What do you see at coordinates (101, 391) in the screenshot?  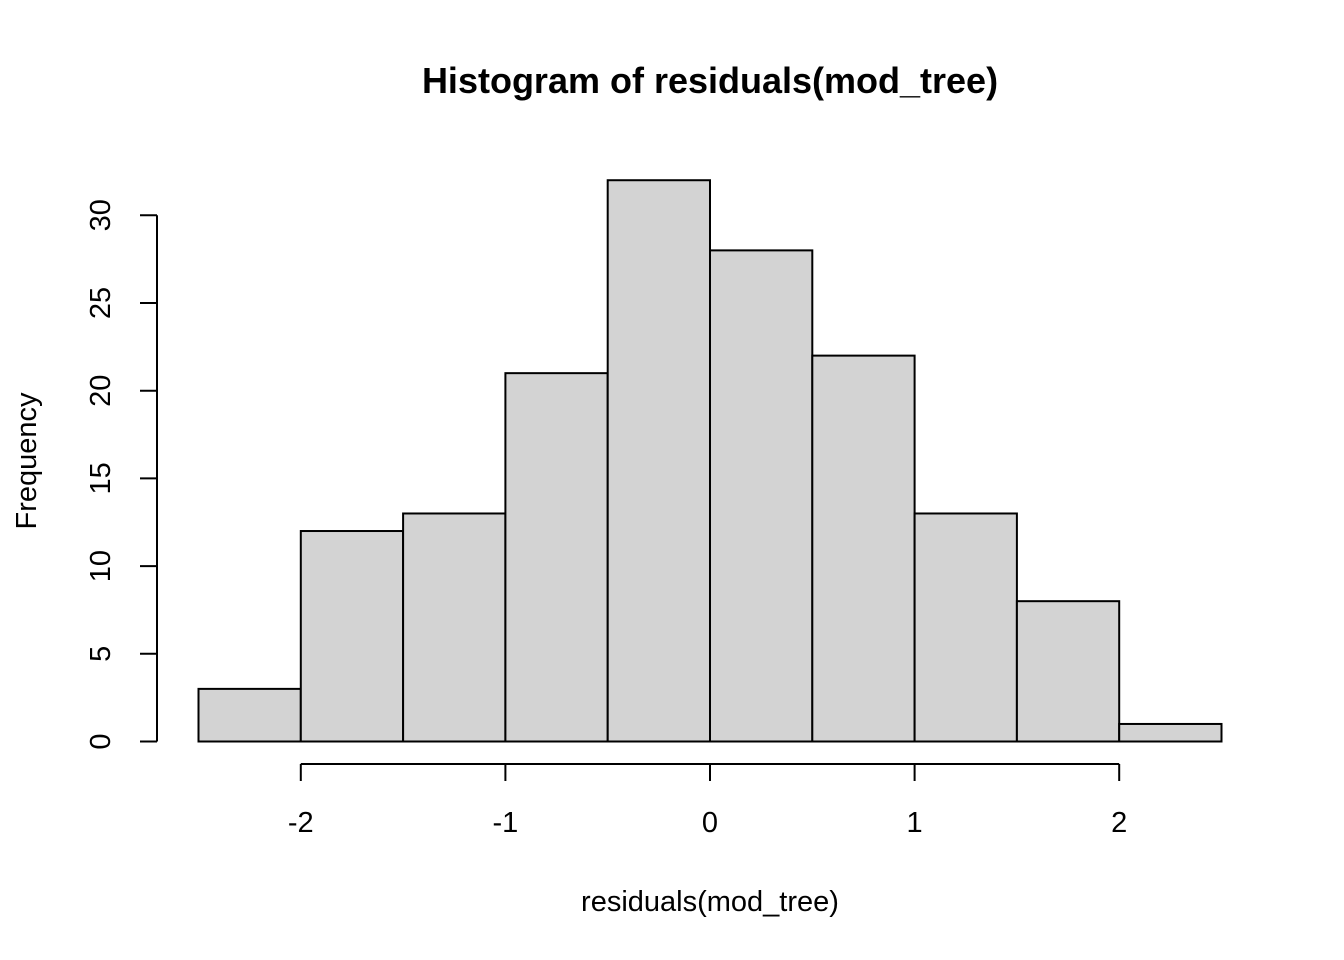 I see `y-tick-label: 20` at bounding box center [101, 391].